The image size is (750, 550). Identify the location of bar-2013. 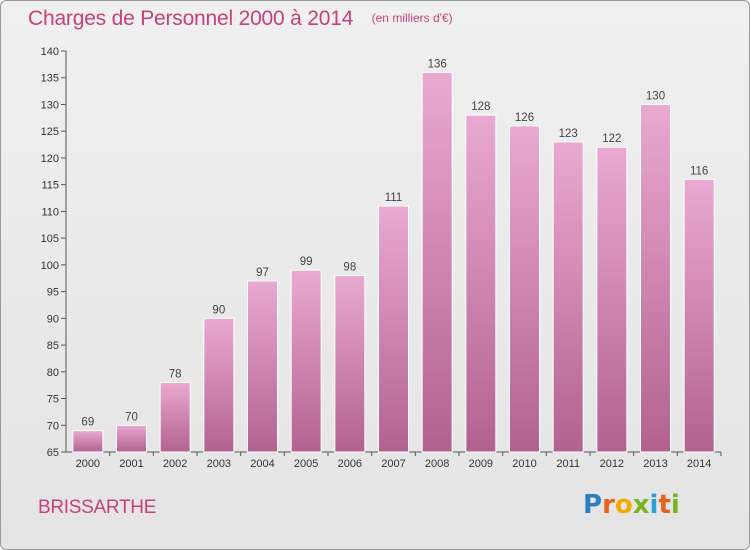
(655, 278).